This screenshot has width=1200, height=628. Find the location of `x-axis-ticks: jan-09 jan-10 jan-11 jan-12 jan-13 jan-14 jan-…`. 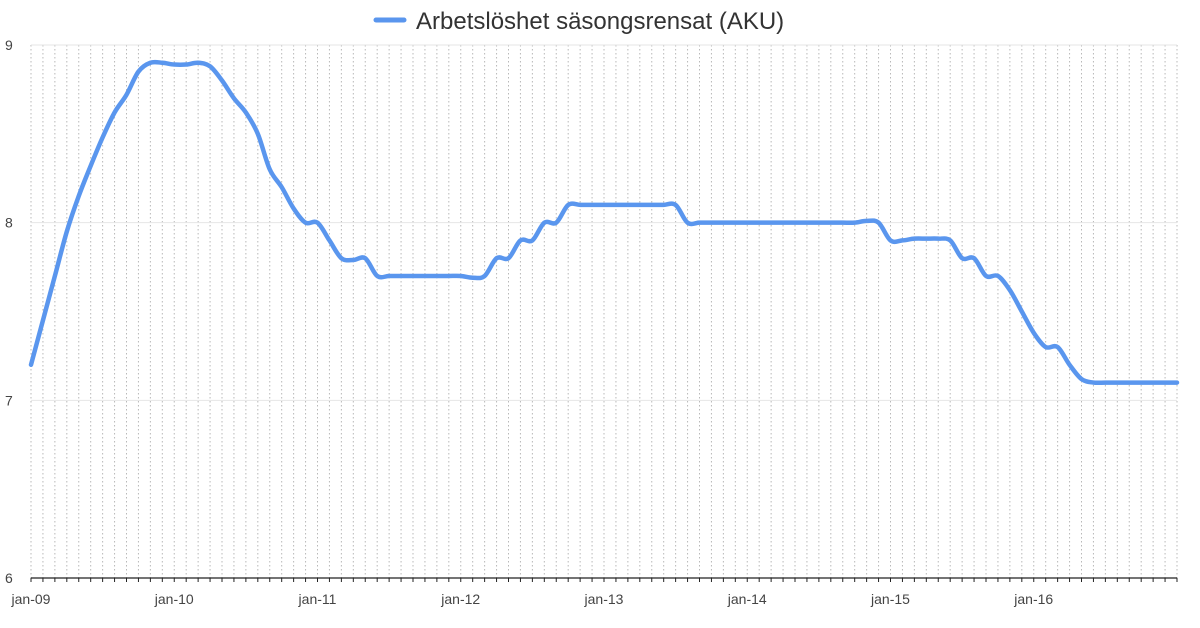

x-axis-ticks: jan-09 jan-10 jan-11 jan-12 jan-13 jan-14 jan-… is located at coordinates (532, 599).